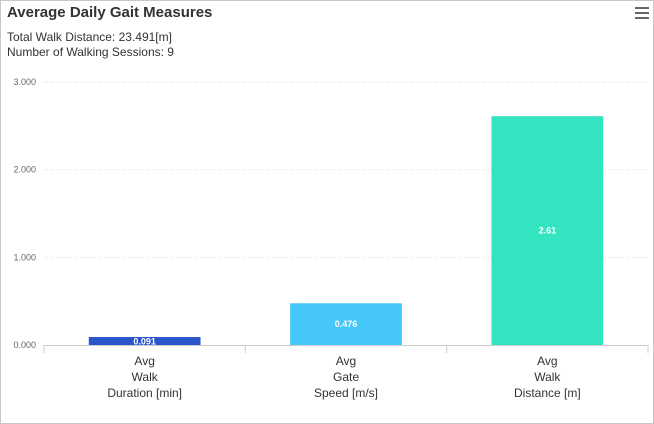 The height and width of the screenshot is (424, 654). What do you see at coordinates (24, 257) in the screenshot?
I see `y-tick-label: 1.000` at bounding box center [24, 257].